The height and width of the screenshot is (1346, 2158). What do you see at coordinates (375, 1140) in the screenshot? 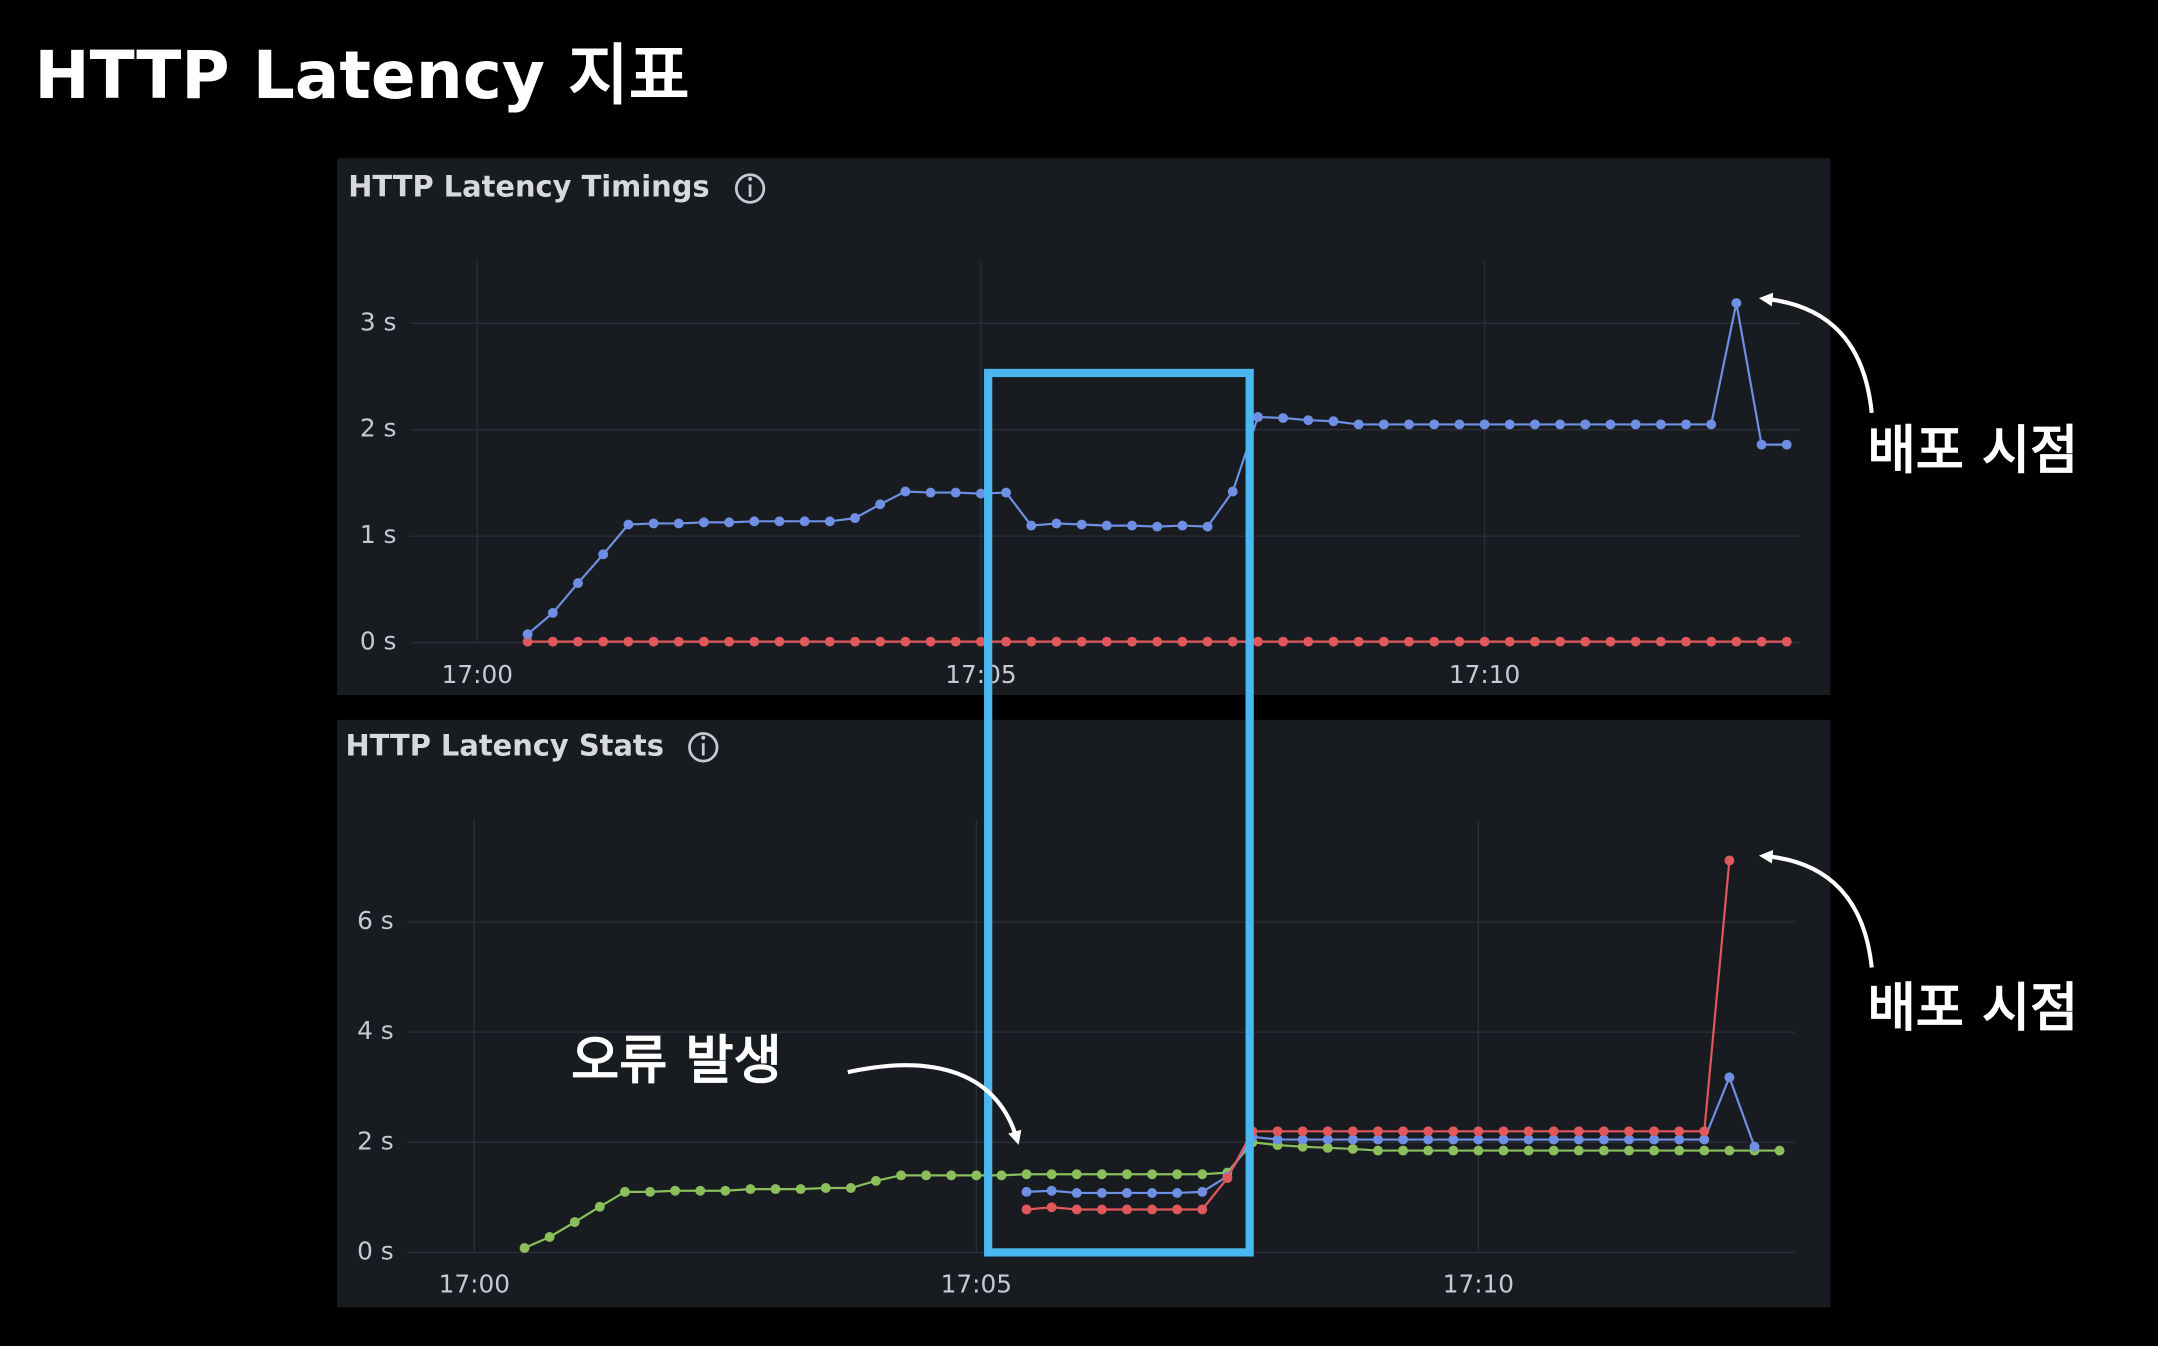
I see `y-tick-label: 2 s` at bounding box center [375, 1140].